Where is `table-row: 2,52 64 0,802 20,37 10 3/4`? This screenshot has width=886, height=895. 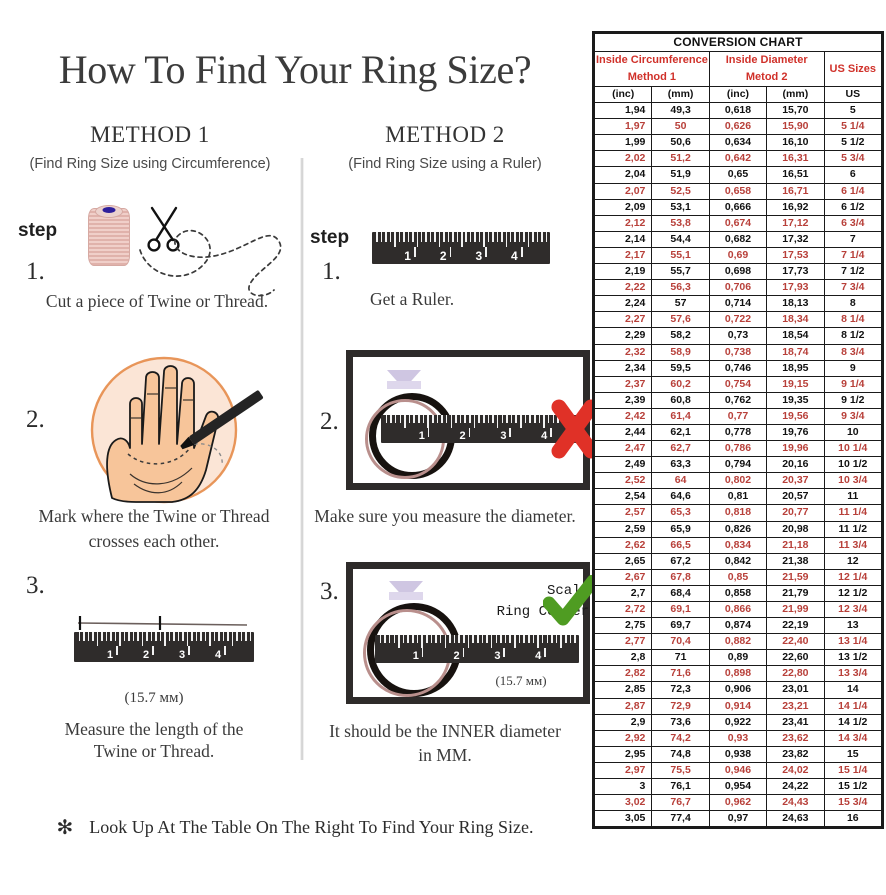
table-row: 2,52 64 0,802 20,37 10 3/4 is located at coordinates (738, 481).